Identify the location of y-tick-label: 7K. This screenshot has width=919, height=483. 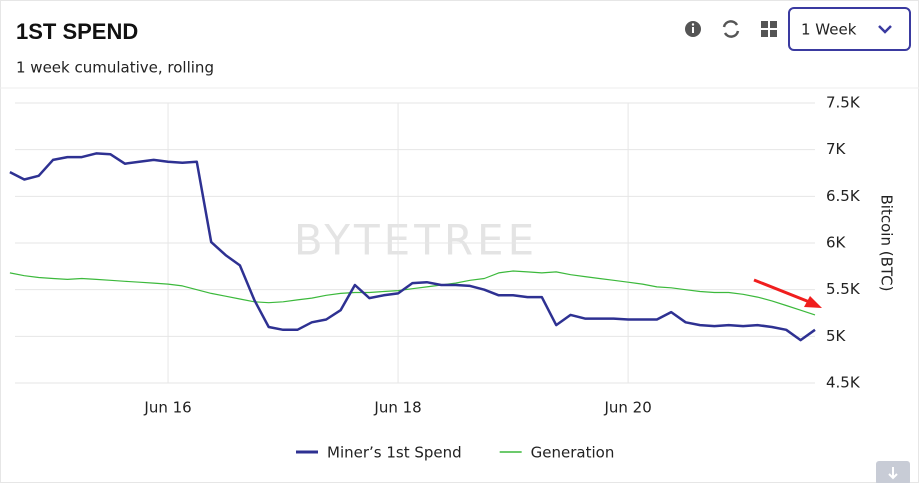
(836, 149).